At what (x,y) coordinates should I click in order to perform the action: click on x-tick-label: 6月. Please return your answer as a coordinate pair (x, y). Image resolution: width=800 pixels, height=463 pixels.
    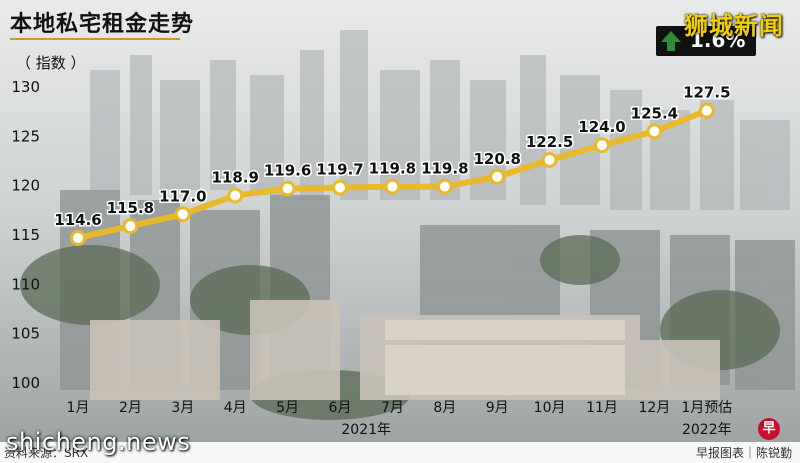
    Looking at the image, I should click on (340, 408).